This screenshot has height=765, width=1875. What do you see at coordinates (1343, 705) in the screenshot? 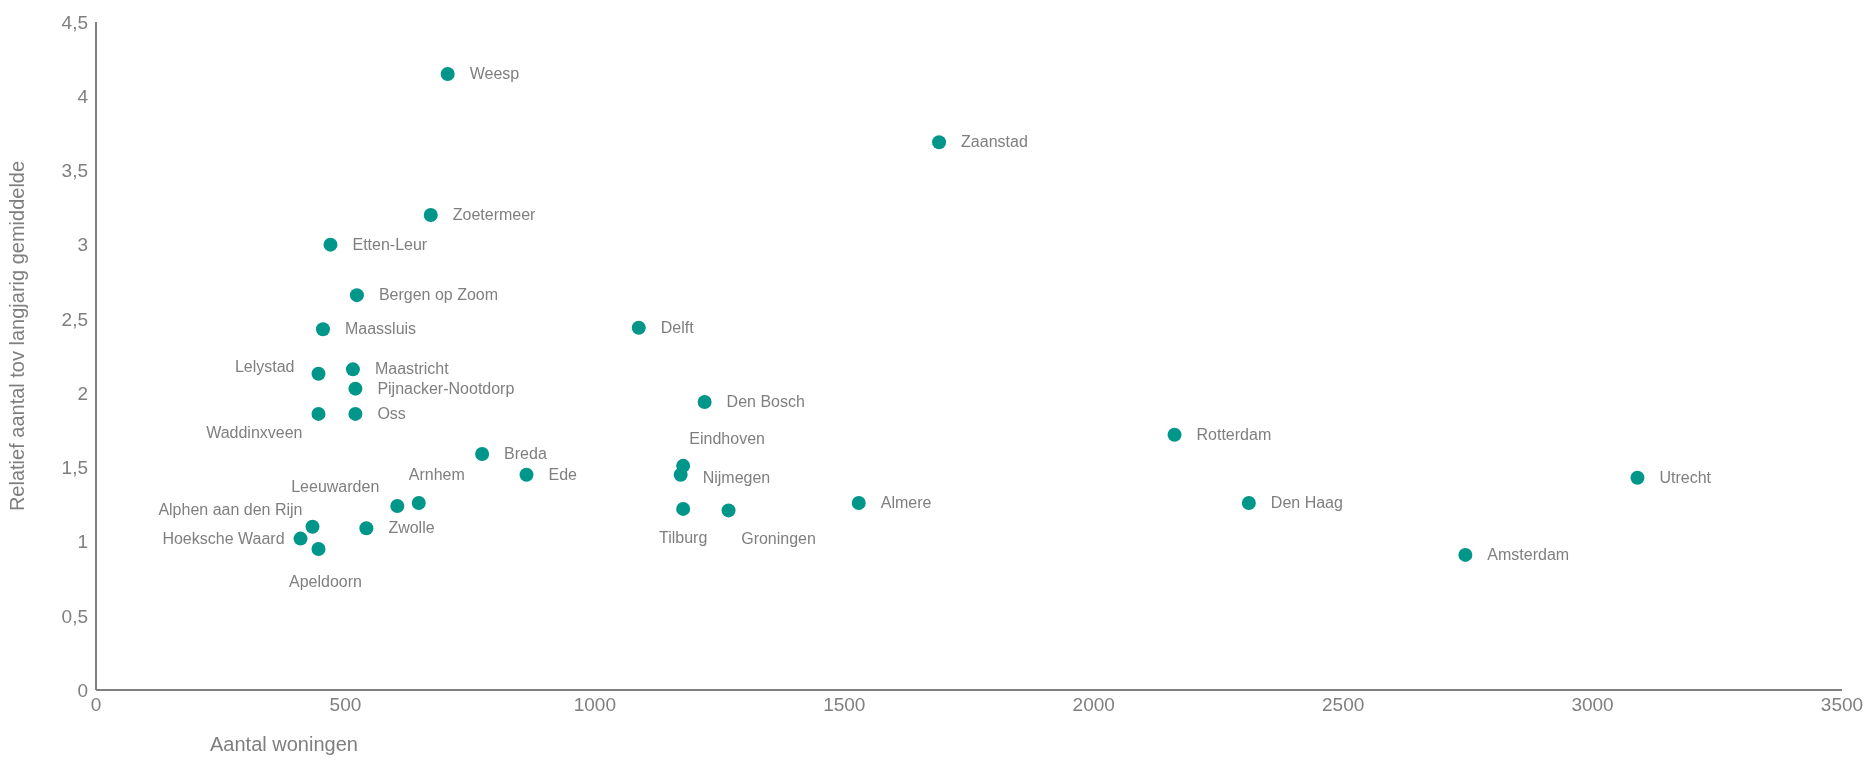
I see `x-tick-label: 2500` at bounding box center [1343, 705].